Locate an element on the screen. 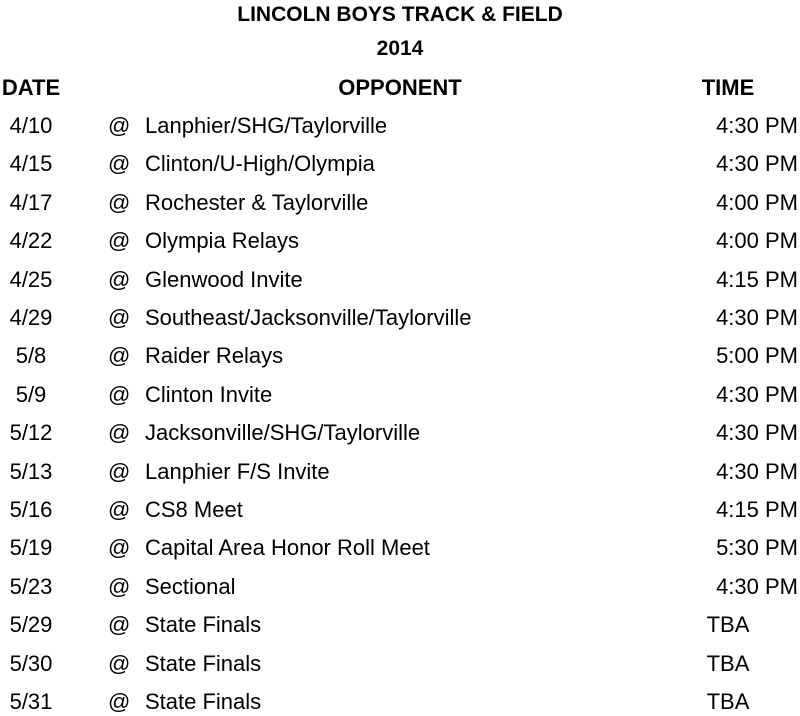  date-cell: 4/29 is located at coordinates (31, 317).